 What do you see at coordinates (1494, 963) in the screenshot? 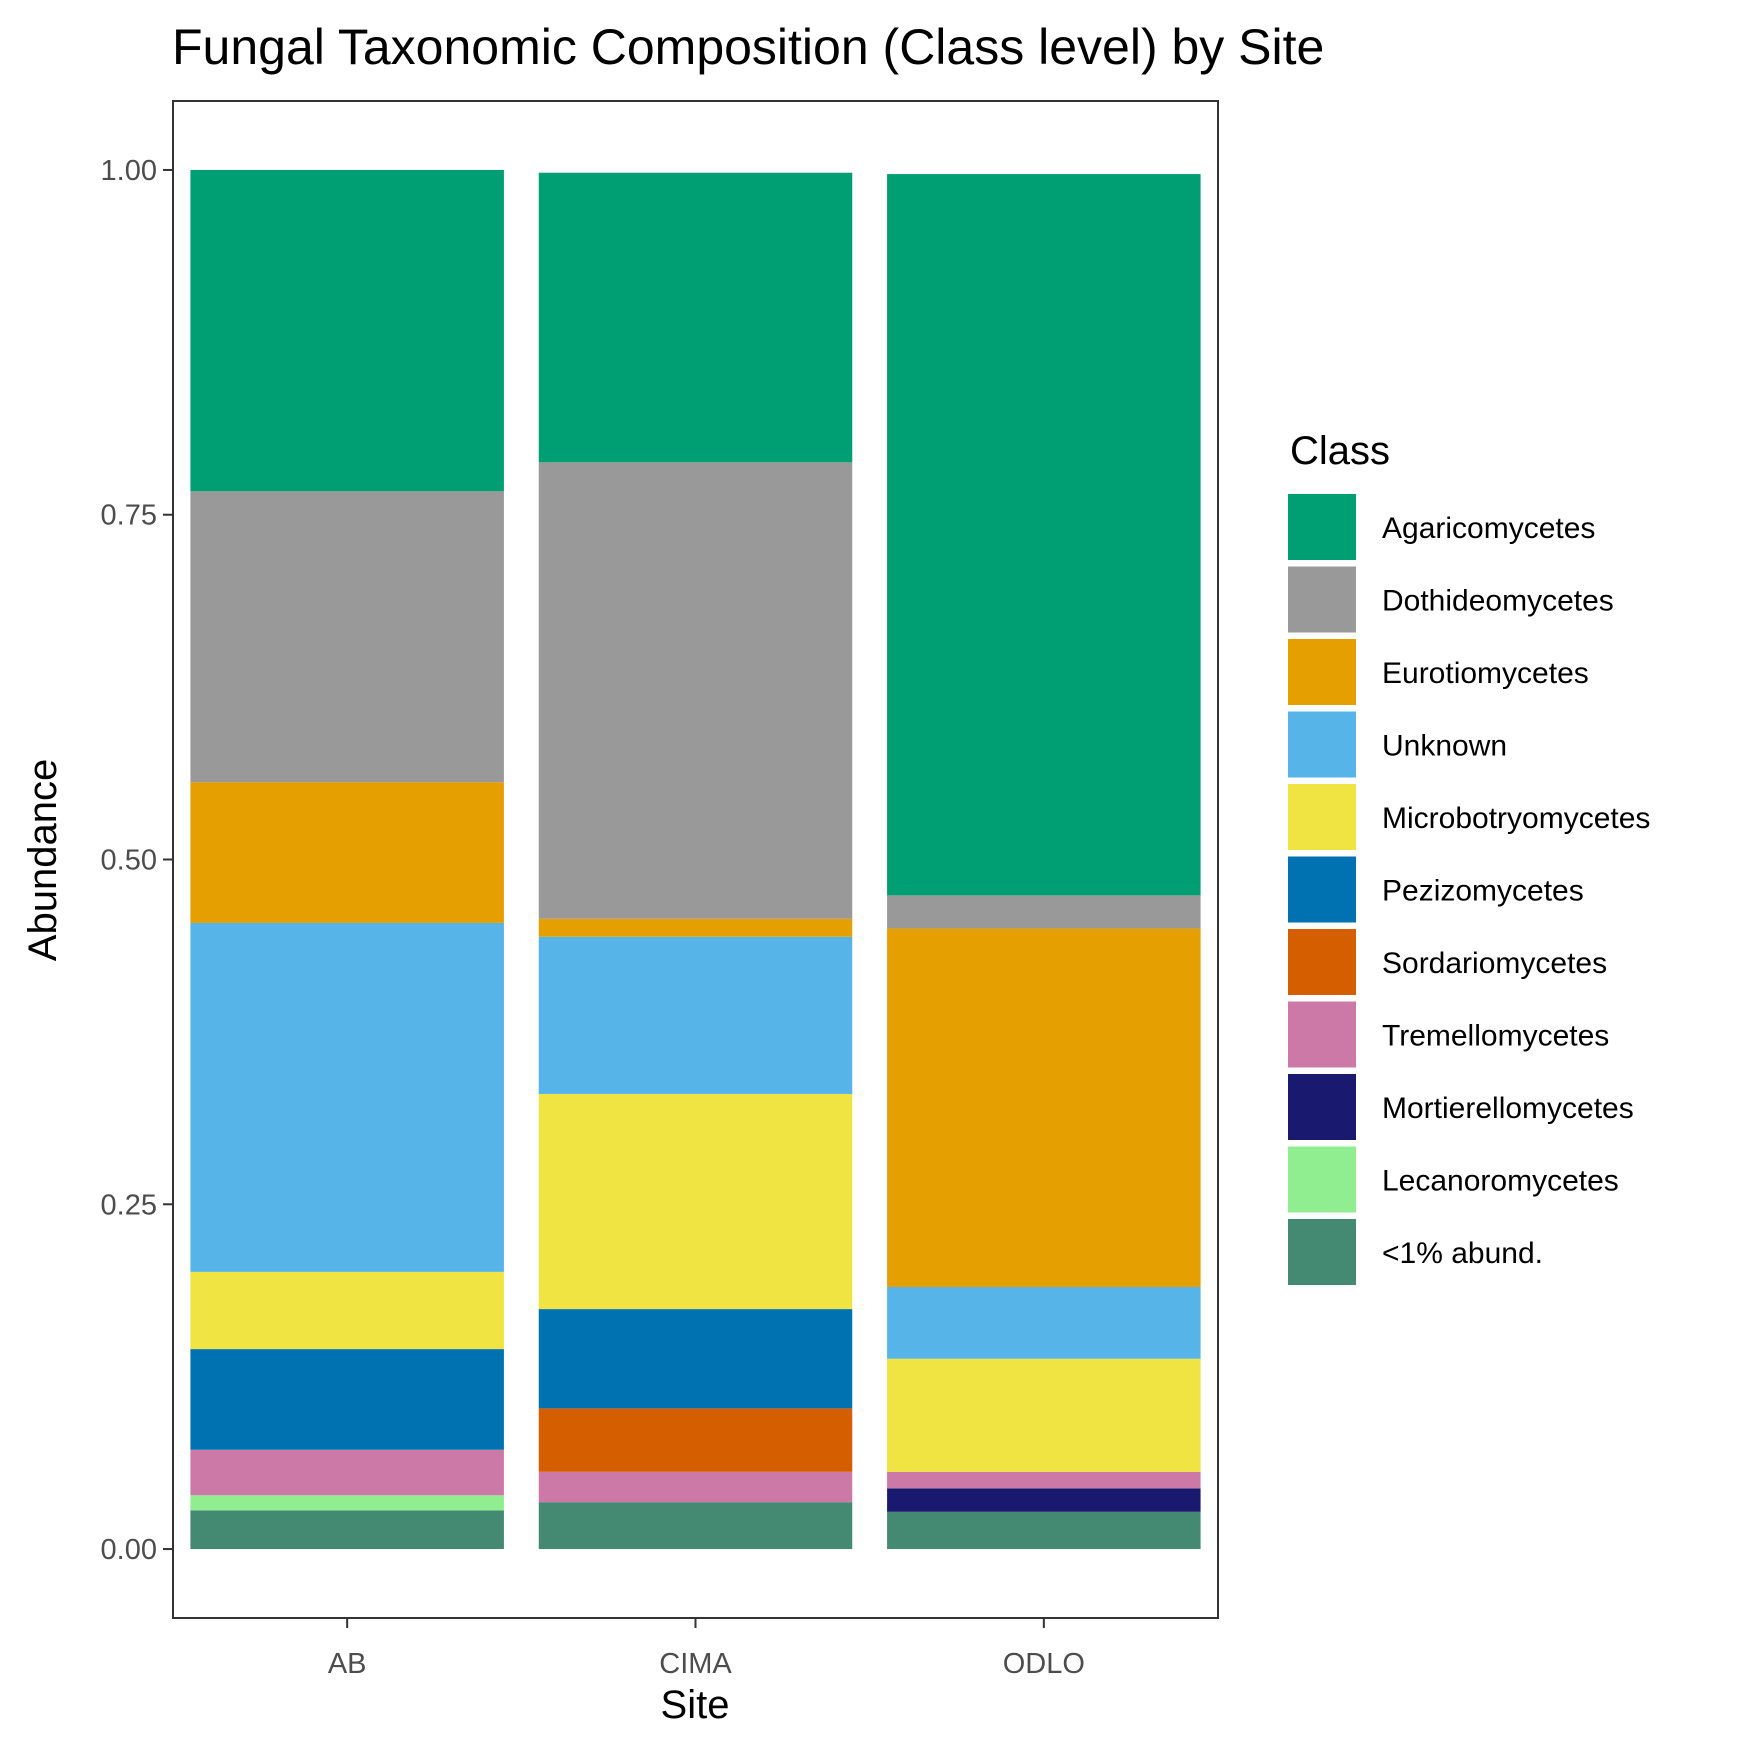
I see `legend-label-sordariomycetes: Sordariomycetes` at bounding box center [1494, 963].